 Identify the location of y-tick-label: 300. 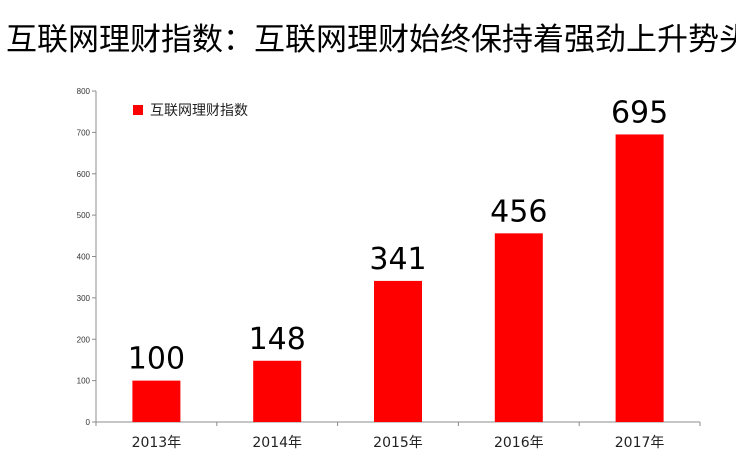
(84, 298).